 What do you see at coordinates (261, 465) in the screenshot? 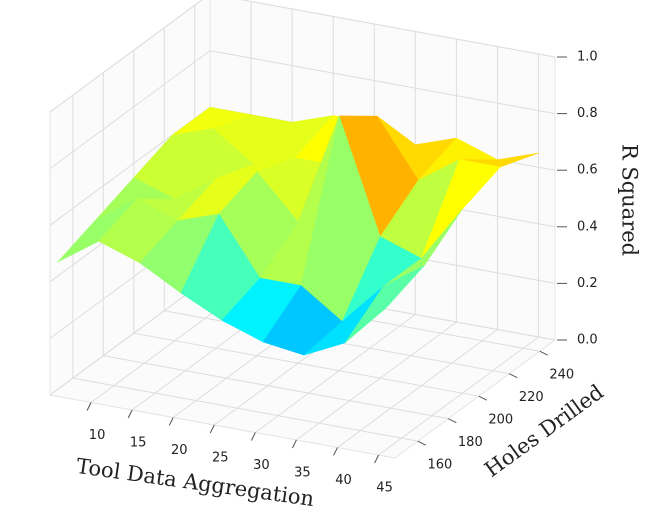
I see `x-tick-label: 30` at bounding box center [261, 465].